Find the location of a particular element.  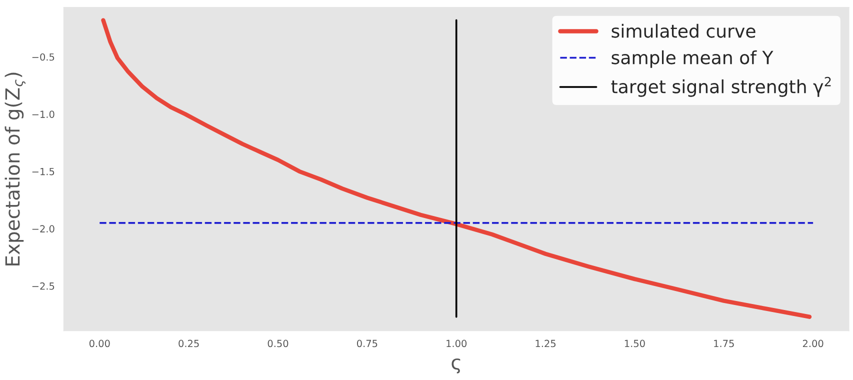

x-tick-label: 1.50 is located at coordinates (634, 344).